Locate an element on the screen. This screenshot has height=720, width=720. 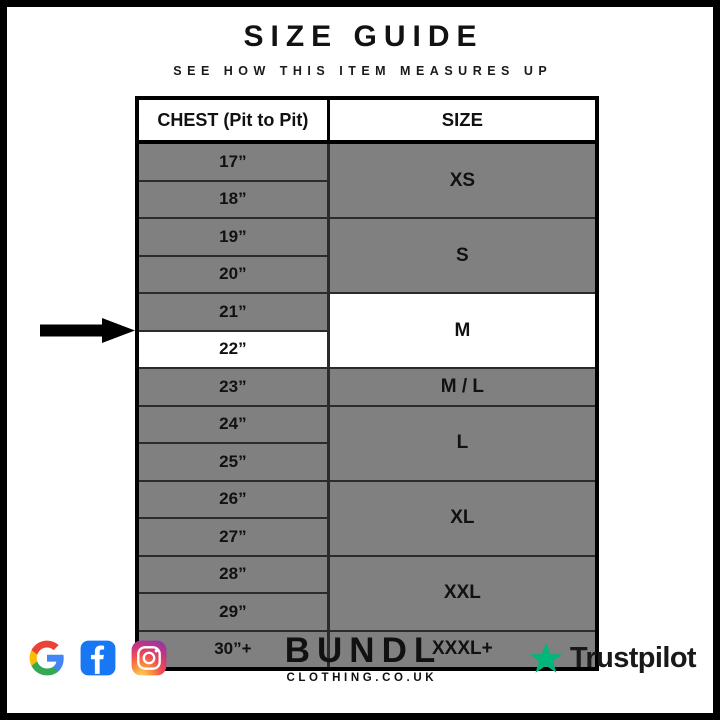
page-title: SIZE GUIDE is located at coordinates (363, 36).